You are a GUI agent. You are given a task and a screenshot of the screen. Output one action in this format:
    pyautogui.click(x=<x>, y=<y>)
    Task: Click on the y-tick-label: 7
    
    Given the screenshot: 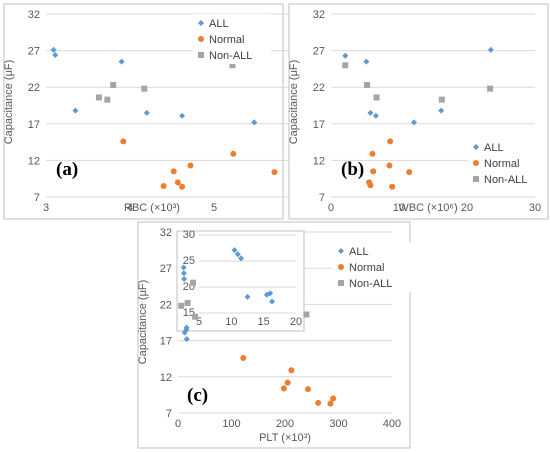 What is the action you would take?
    pyautogui.click(x=322, y=198)
    